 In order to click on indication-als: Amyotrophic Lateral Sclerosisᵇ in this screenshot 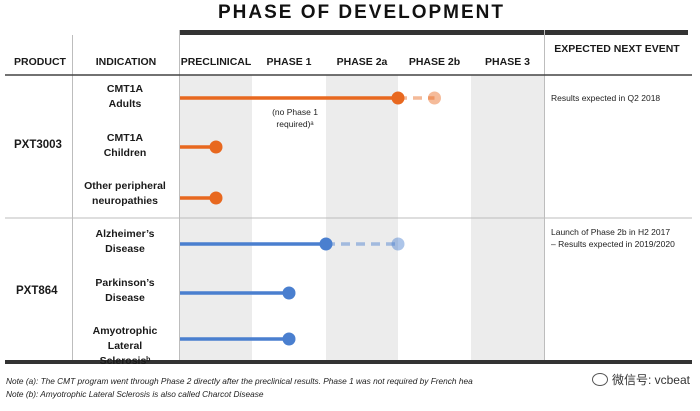, I will do `click(125, 346)`.